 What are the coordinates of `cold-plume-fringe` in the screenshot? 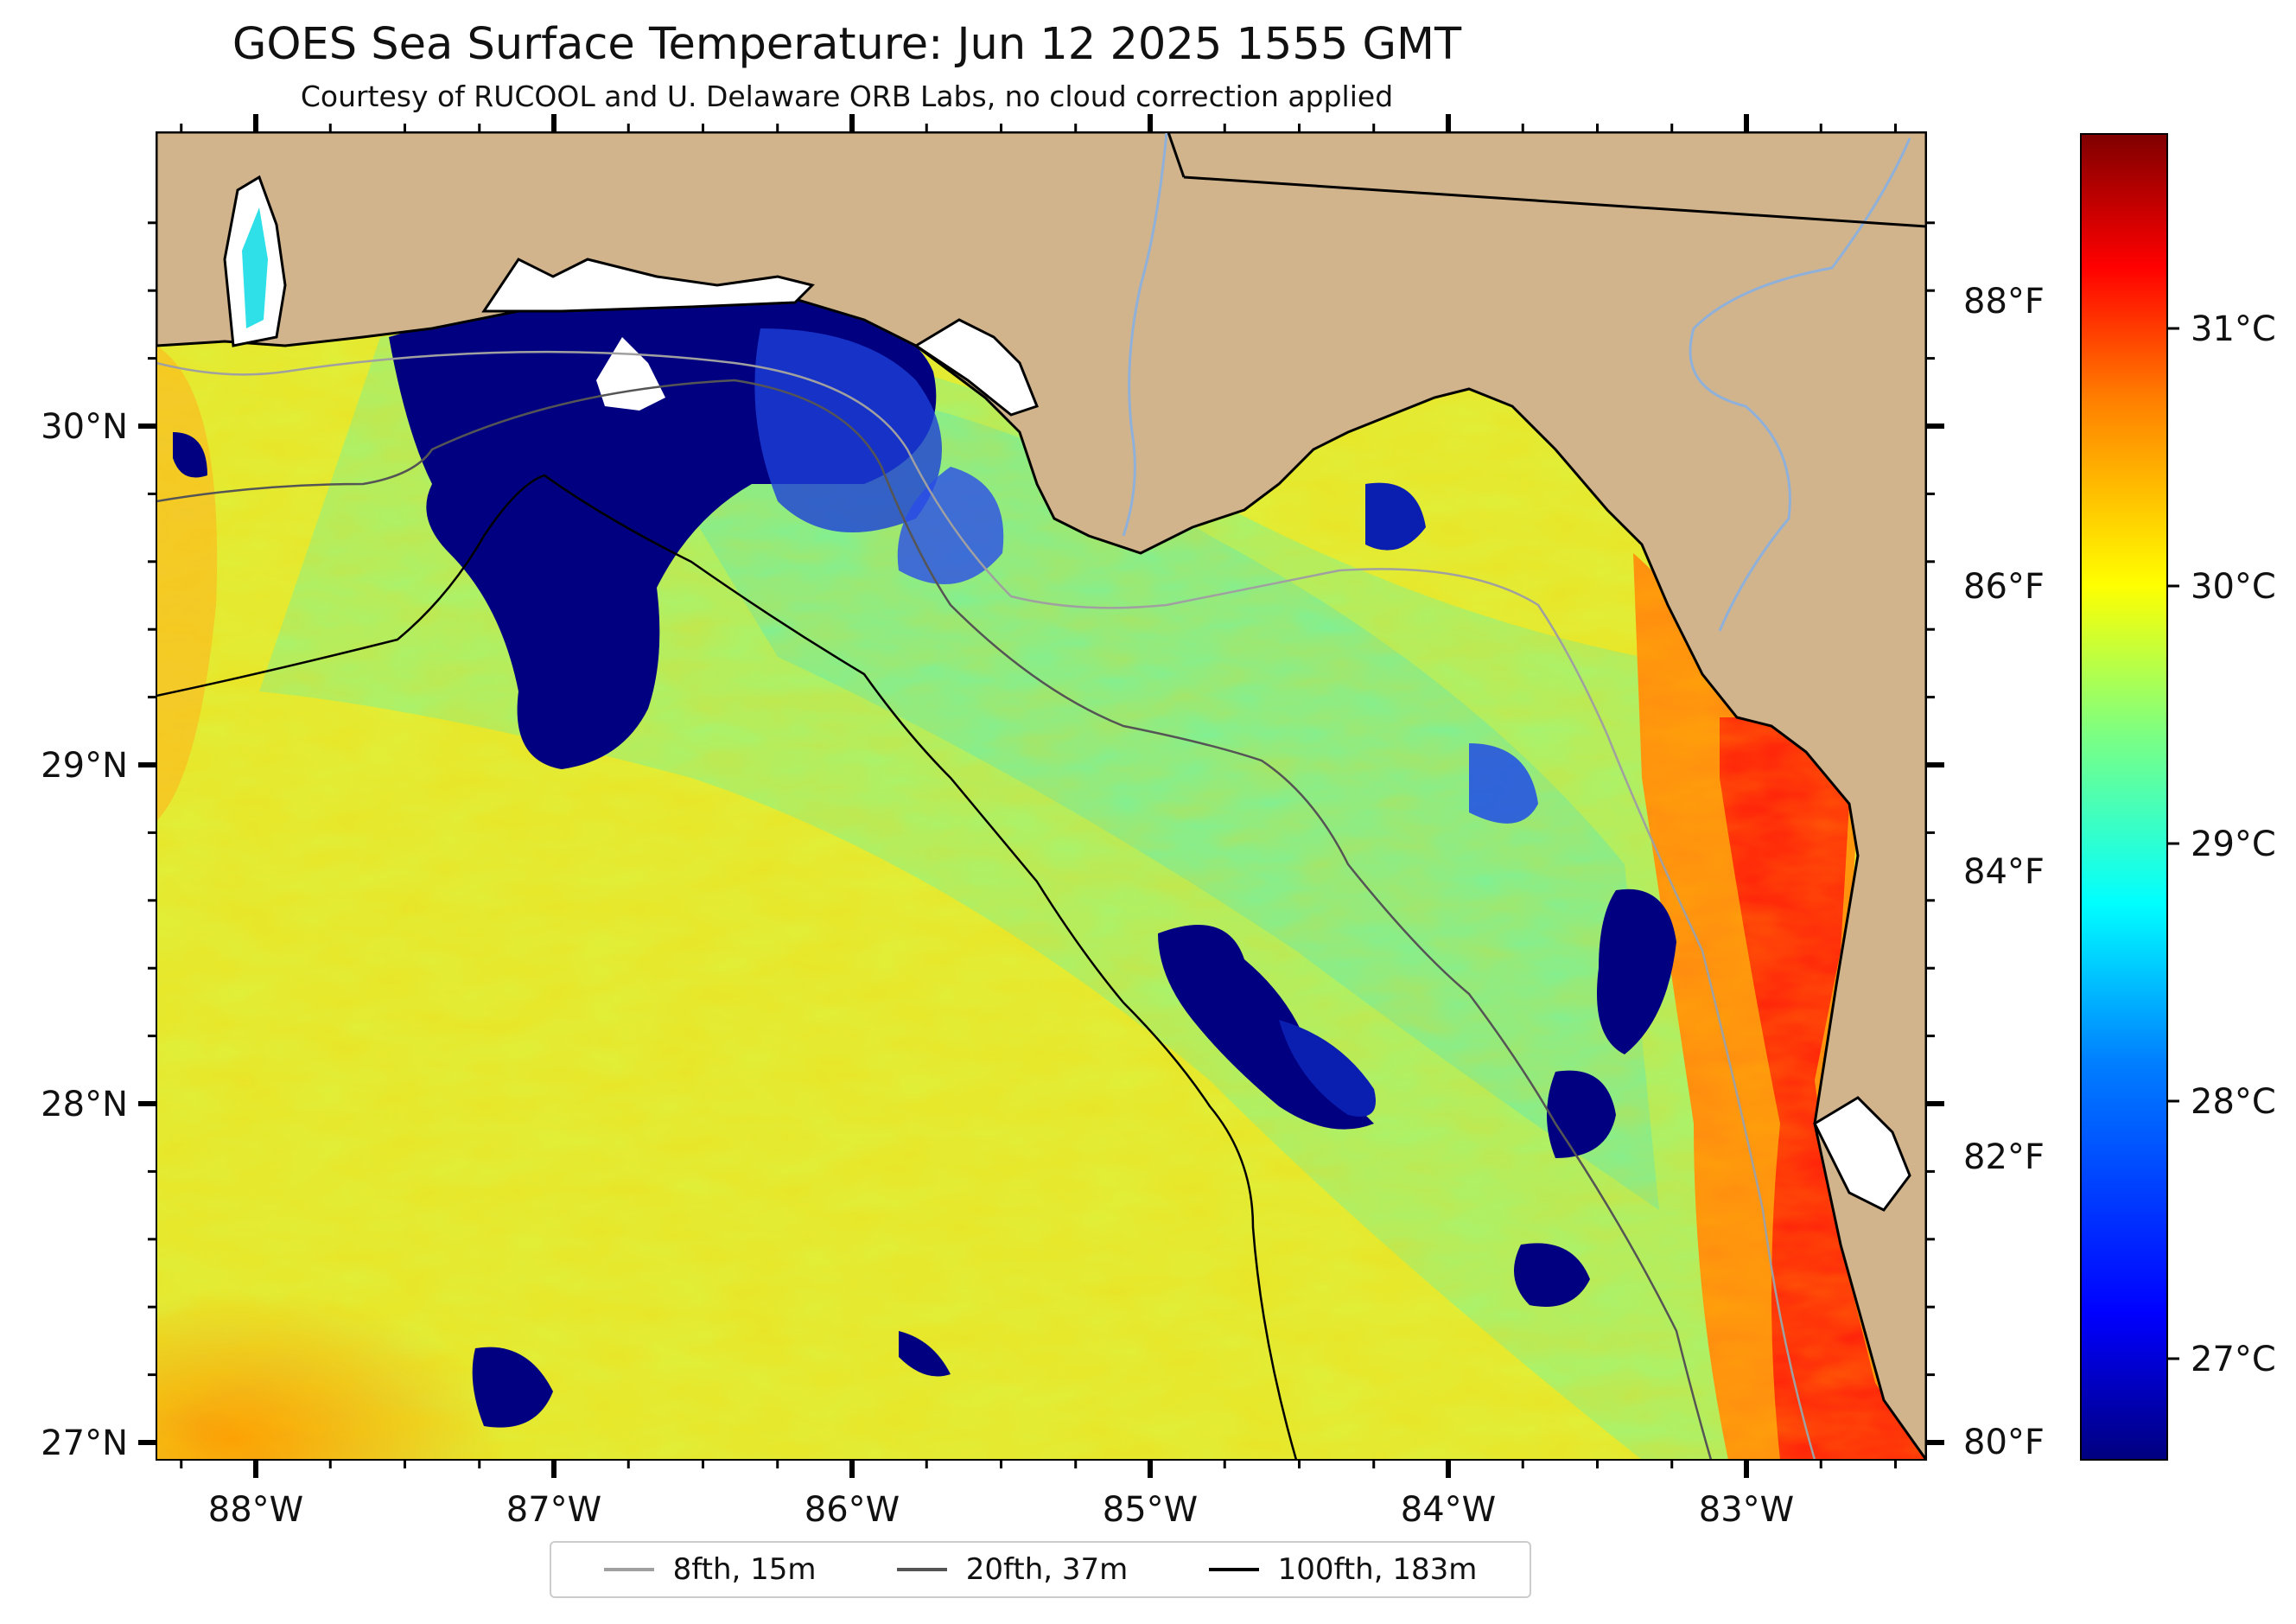 It's located at (848, 430).